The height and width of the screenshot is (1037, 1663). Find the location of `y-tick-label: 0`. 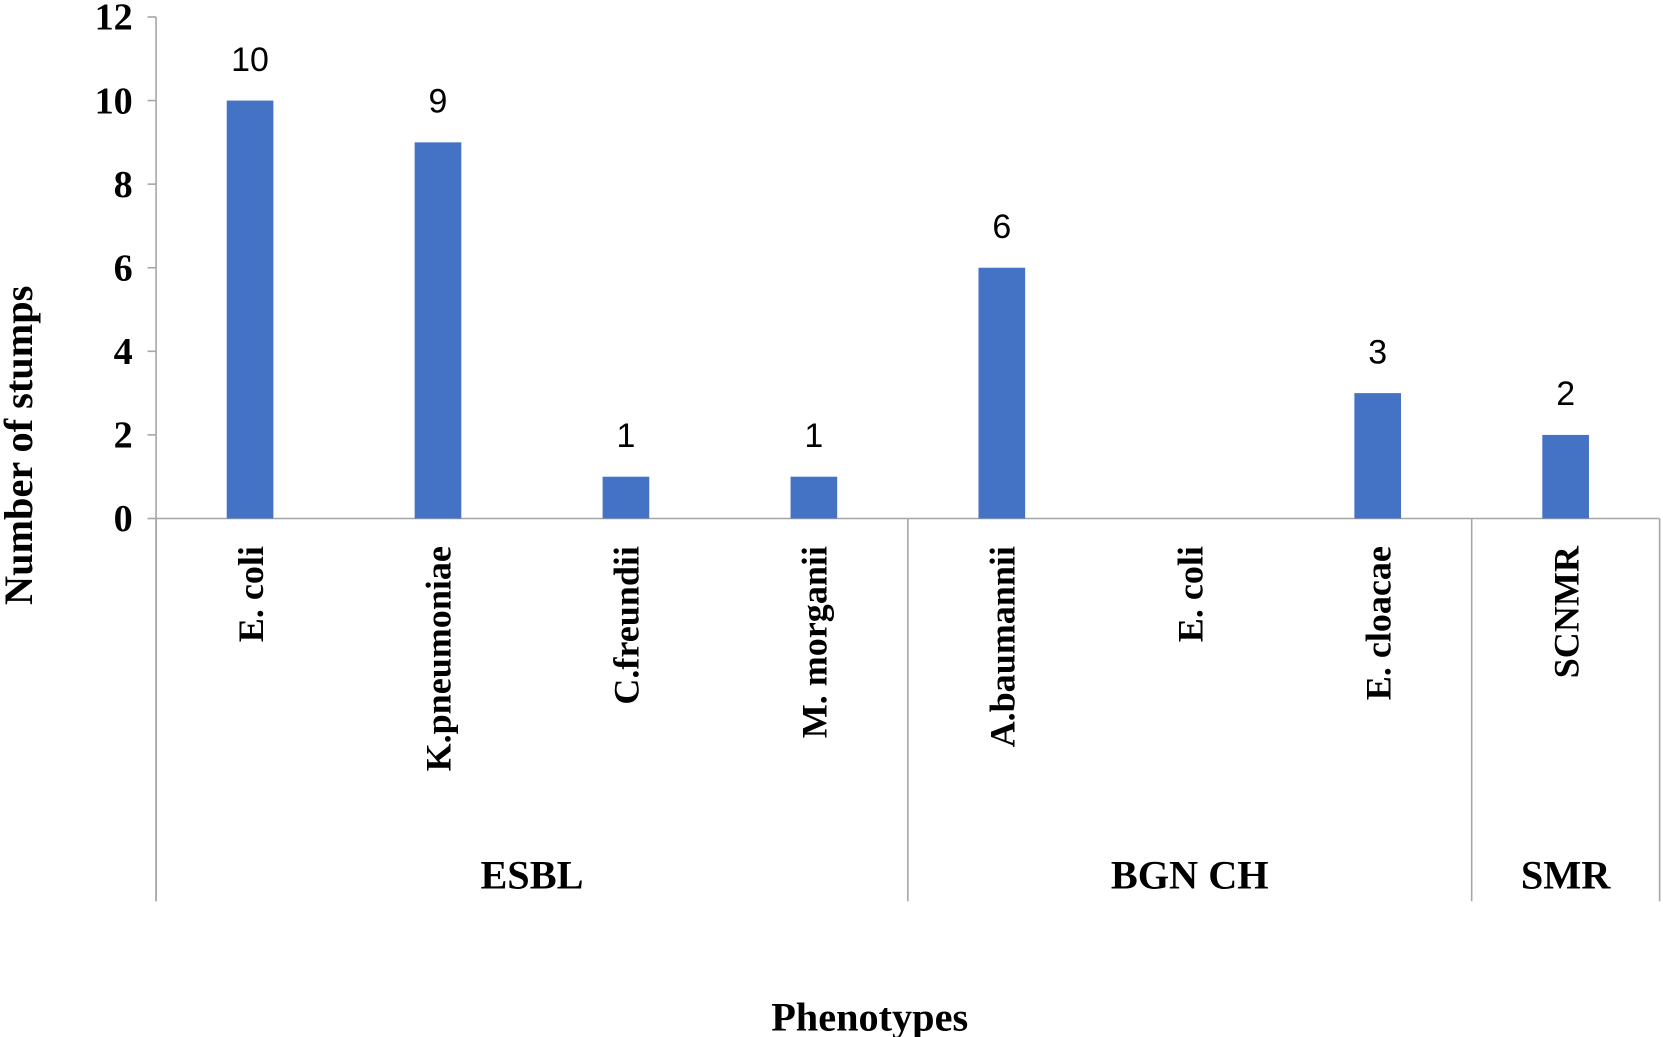

y-tick-label: 0 is located at coordinates (123, 519).